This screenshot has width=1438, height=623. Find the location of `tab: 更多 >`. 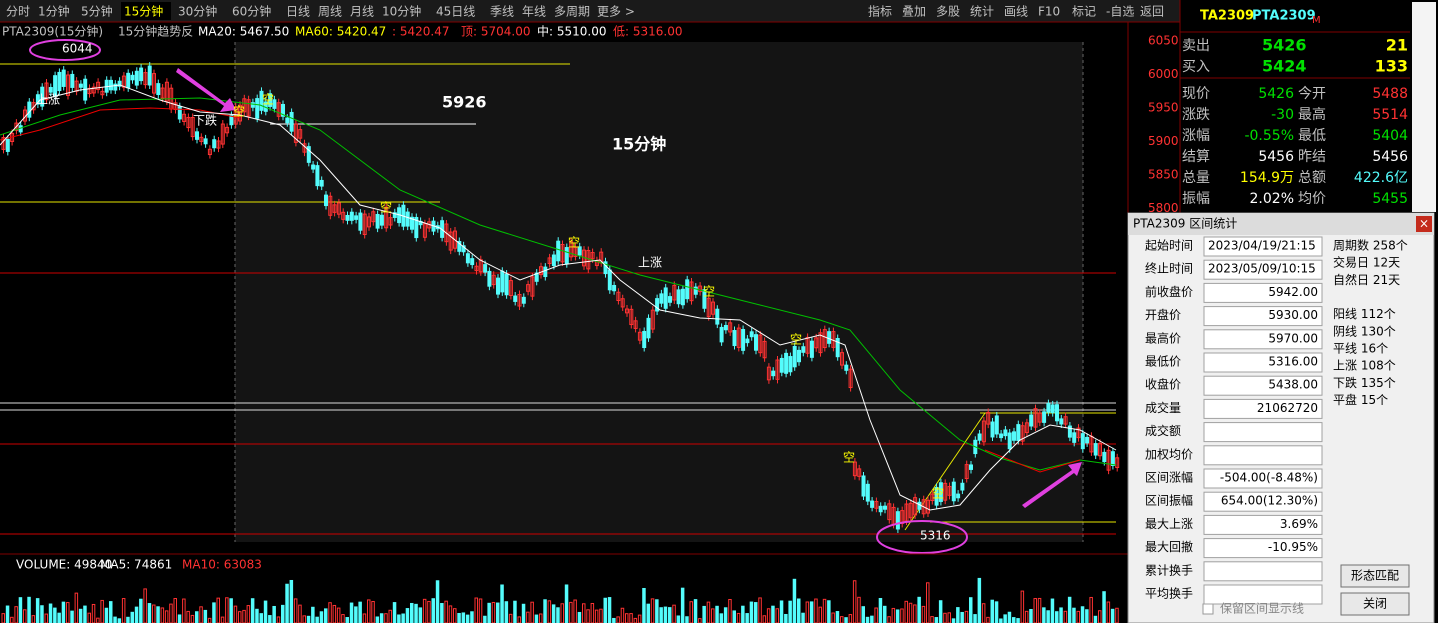

tab: 更多 > is located at coordinates (616, 12).